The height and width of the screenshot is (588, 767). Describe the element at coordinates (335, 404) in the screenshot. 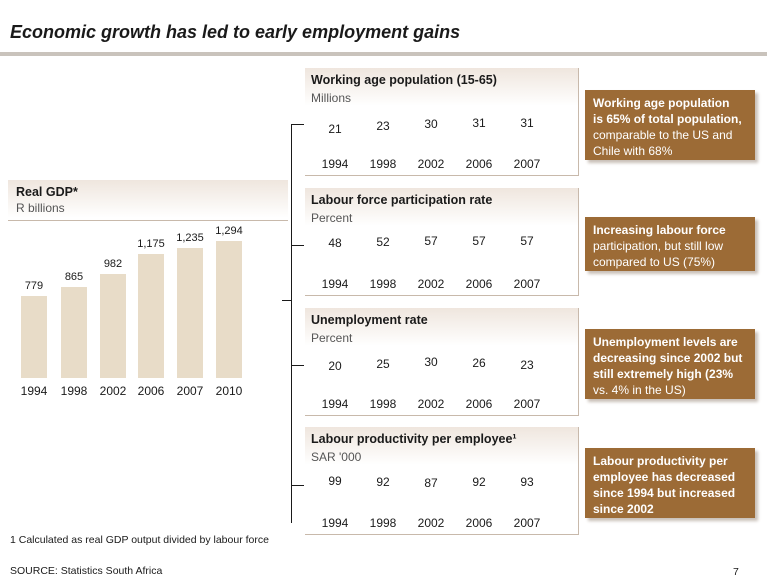

I see `unemployment-year: 1994` at that location.